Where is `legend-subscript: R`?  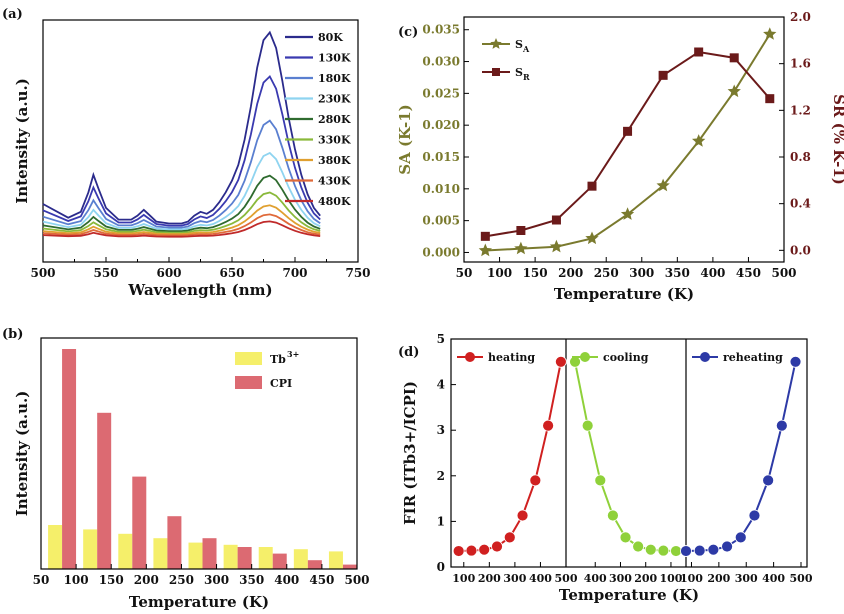
legend-subscript: R is located at coordinates (526, 77).